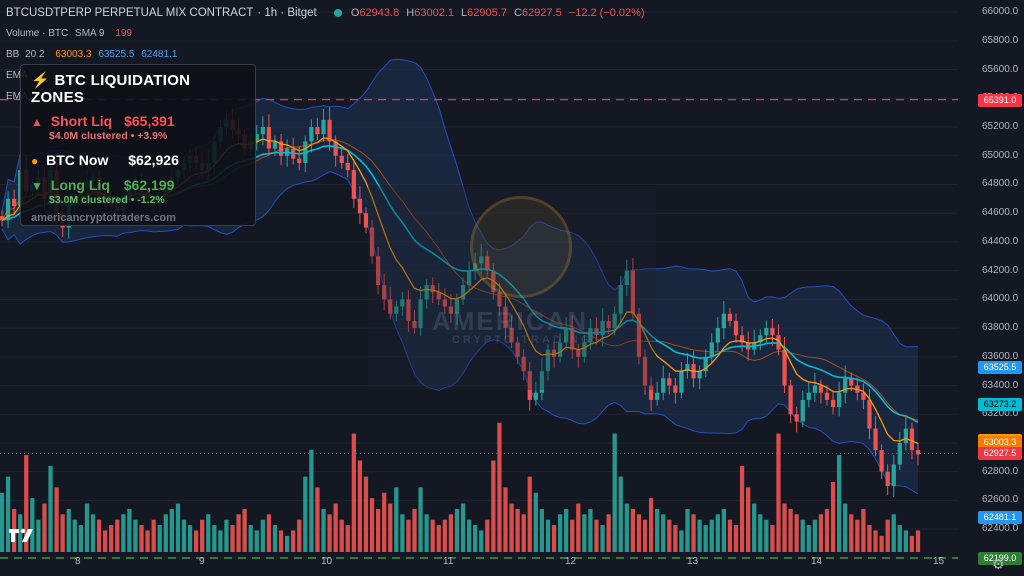  What do you see at coordinates (1000, 100) in the screenshot?
I see `price-tag: 65391.0` at bounding box center [1000, 100].